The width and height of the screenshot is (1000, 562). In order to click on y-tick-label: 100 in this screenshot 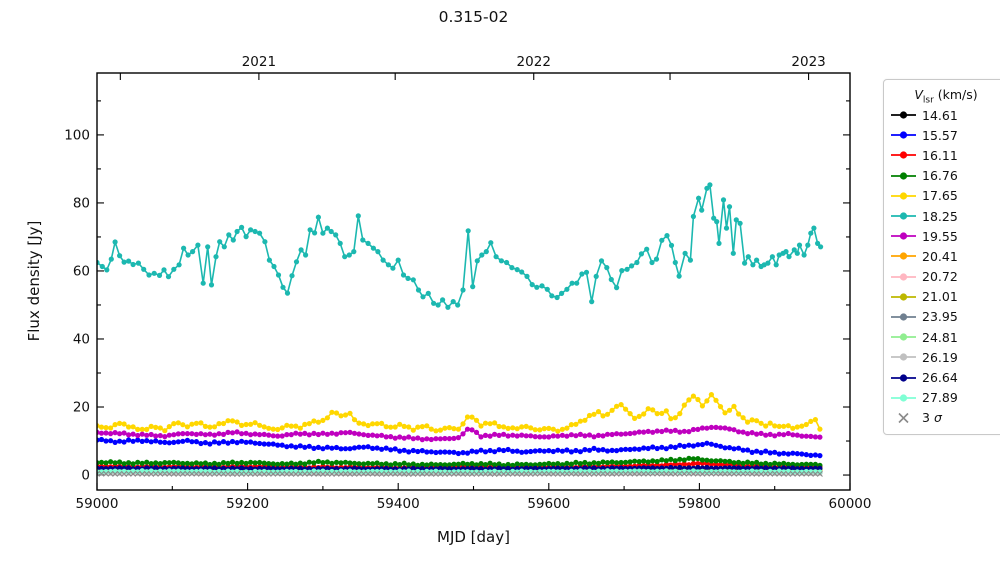, I will do `click(77, 135)`.